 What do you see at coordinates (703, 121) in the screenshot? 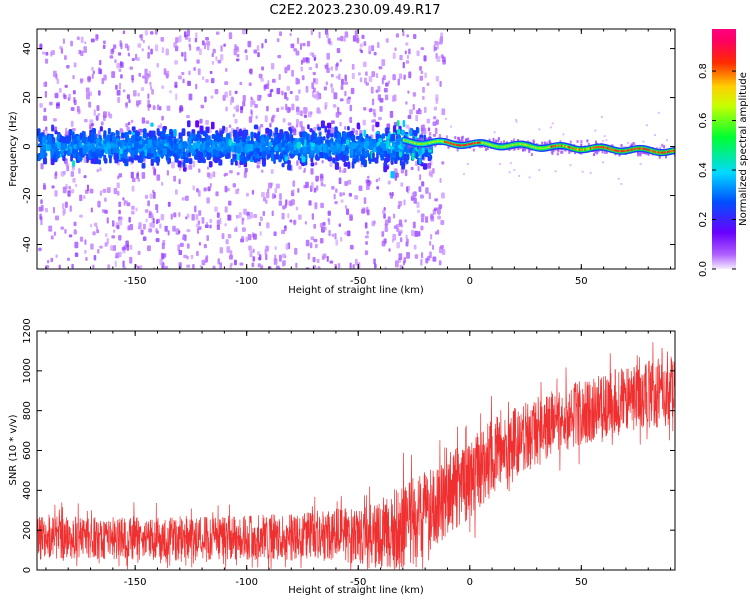
I see `colorbar-tick-label: 0.6` at bounding box center [703, 121].